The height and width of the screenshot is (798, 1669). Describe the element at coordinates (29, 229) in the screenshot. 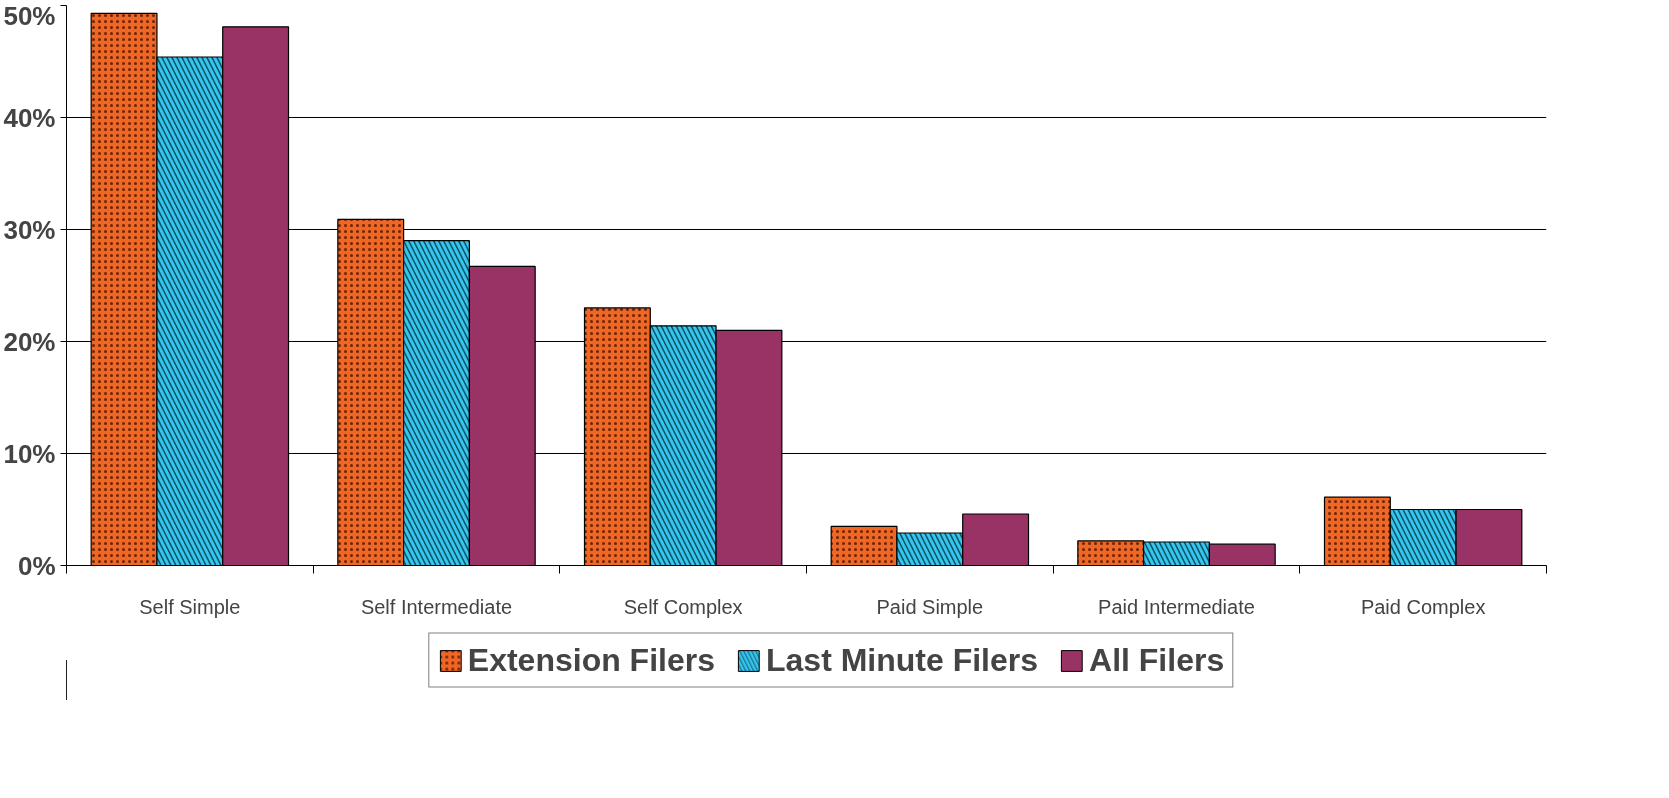

I see `y-tick-label: 30%` at that location.